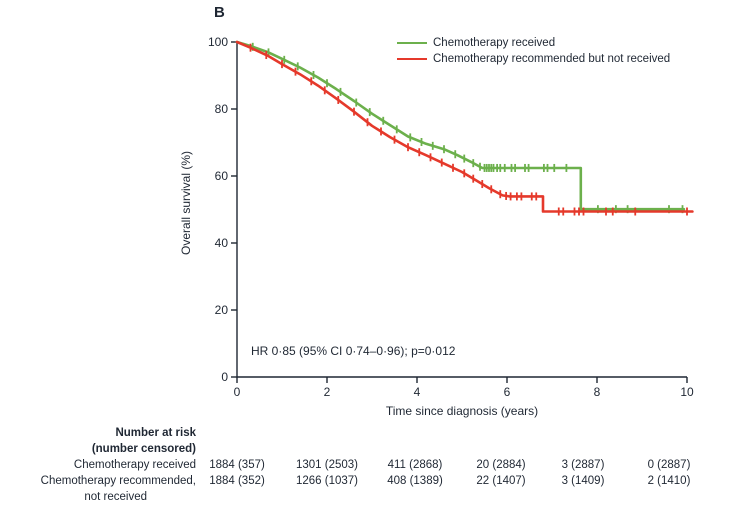 Image resolution: width=729 pixels, height=515 pixels. Describe the element at coordinates (669, 465) in the screenshot. I see `risk-cell: 0 (2887)` at that location.